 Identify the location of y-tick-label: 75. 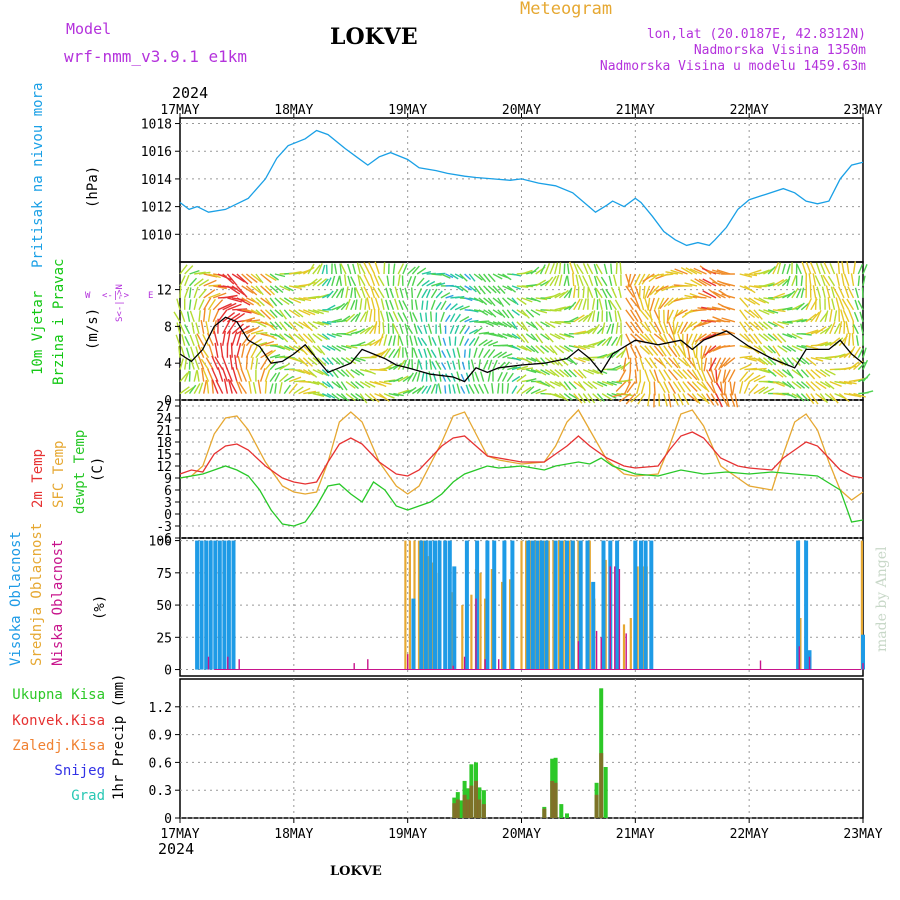
(164, 574).